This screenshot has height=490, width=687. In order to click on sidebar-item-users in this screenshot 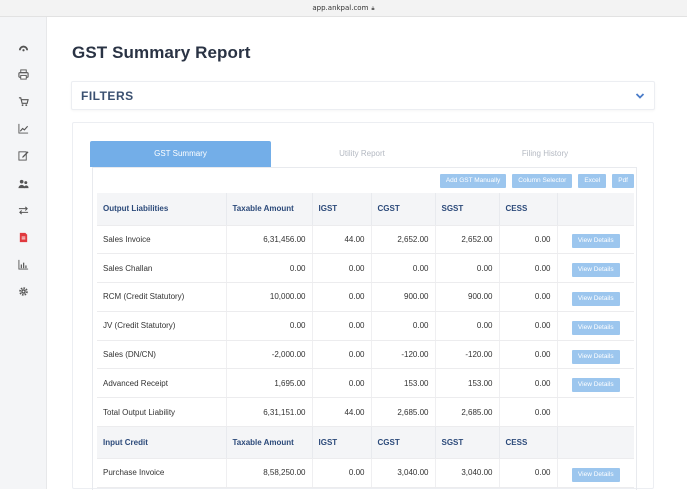, I will do `click(23, 183)`.